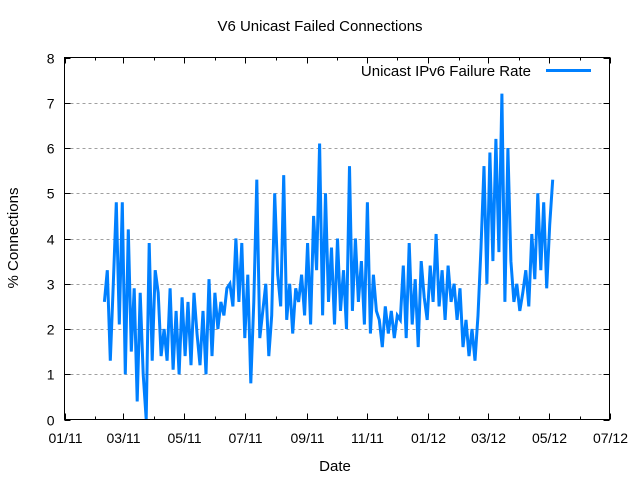 The height and width of the screenshot is (480, 640). Describe the element at coordinates (51, 375) in the screenshot. I see `y-tick-label: 1` at that location.